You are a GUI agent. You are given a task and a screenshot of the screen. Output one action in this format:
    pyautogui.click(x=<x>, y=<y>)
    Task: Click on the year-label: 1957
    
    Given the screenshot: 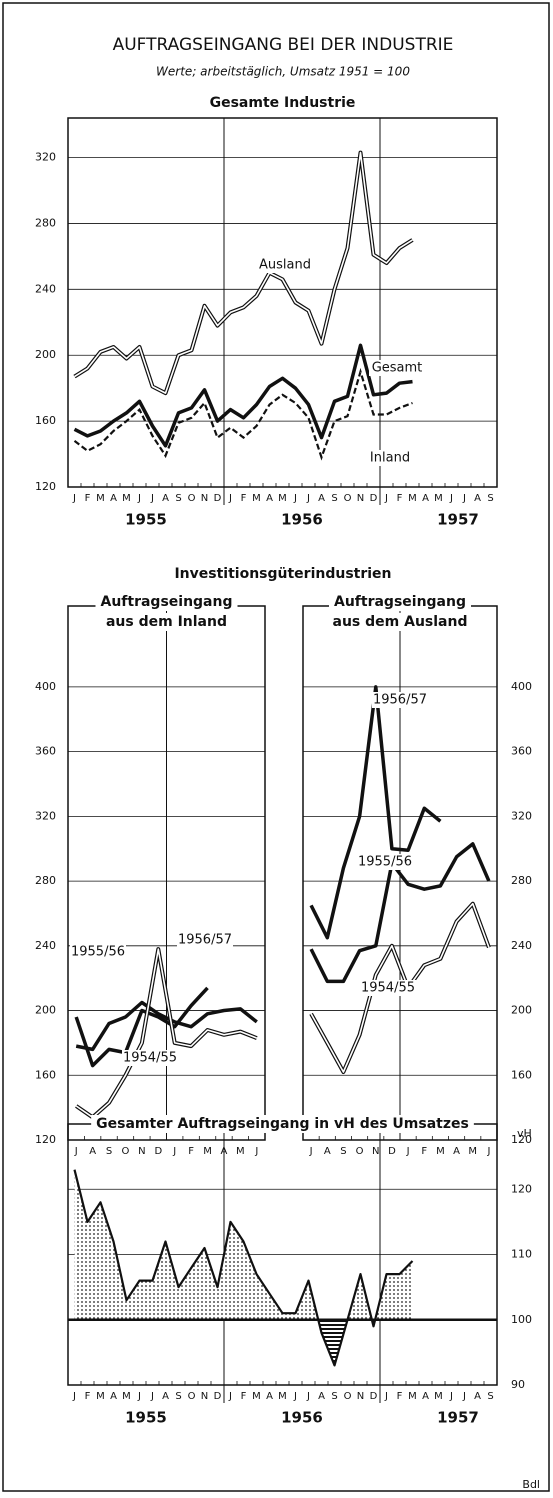 What is the action you would take?
    pyautogui.click(x=458, y=1418)
    